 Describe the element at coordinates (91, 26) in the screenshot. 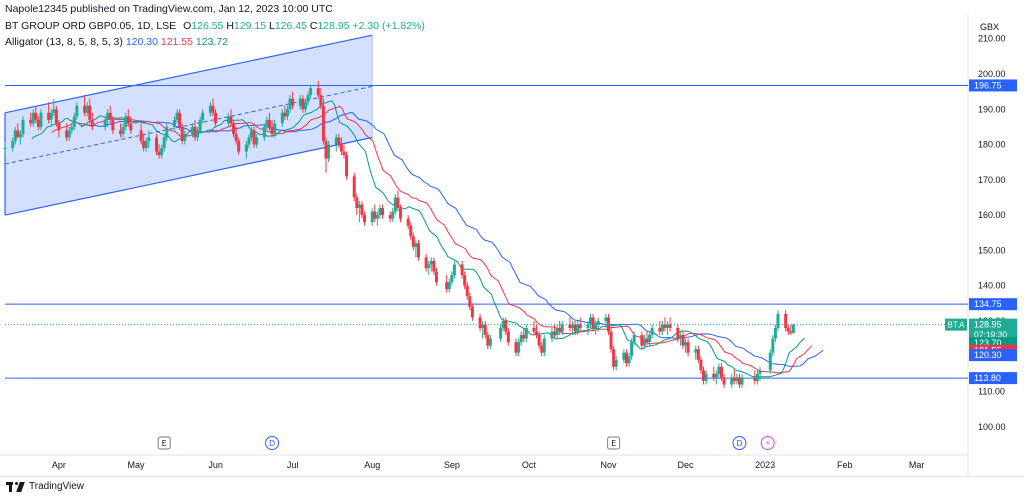

I see `symbol-title: BT GROUP ORD GBP0.05, 1D, LSE` at that location.